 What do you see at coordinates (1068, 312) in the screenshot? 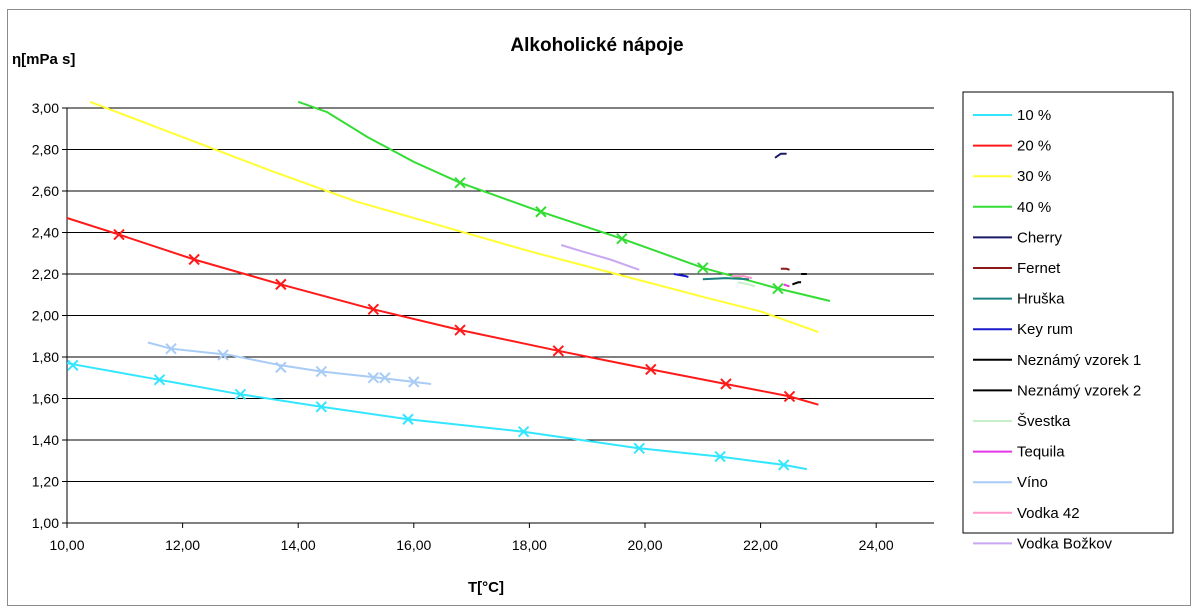
I see `legend-box` at bounding box center [1068, 312].